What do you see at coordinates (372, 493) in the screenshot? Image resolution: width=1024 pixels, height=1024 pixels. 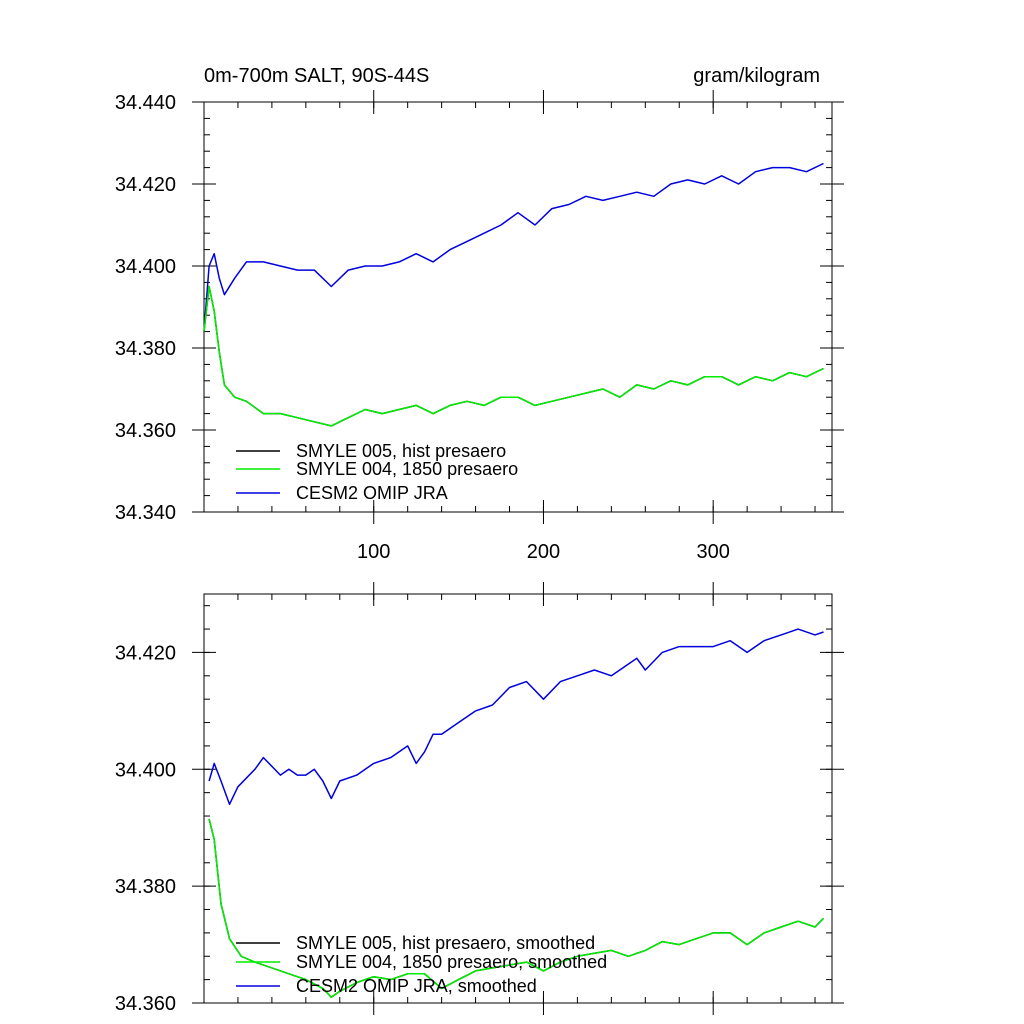 I see `legend-label-2: CESM2 OMIP JRA` at bounding box center [372, 493].